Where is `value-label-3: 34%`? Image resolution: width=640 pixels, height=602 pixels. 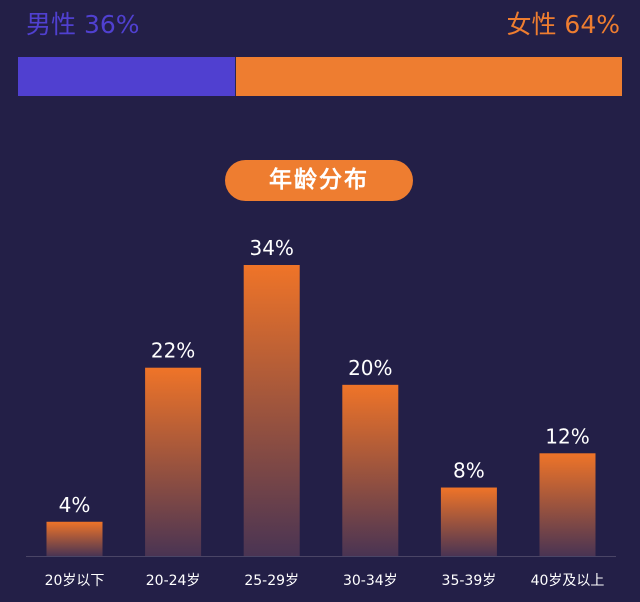
value-label-3: 34% is located at coordinates (271, 248).